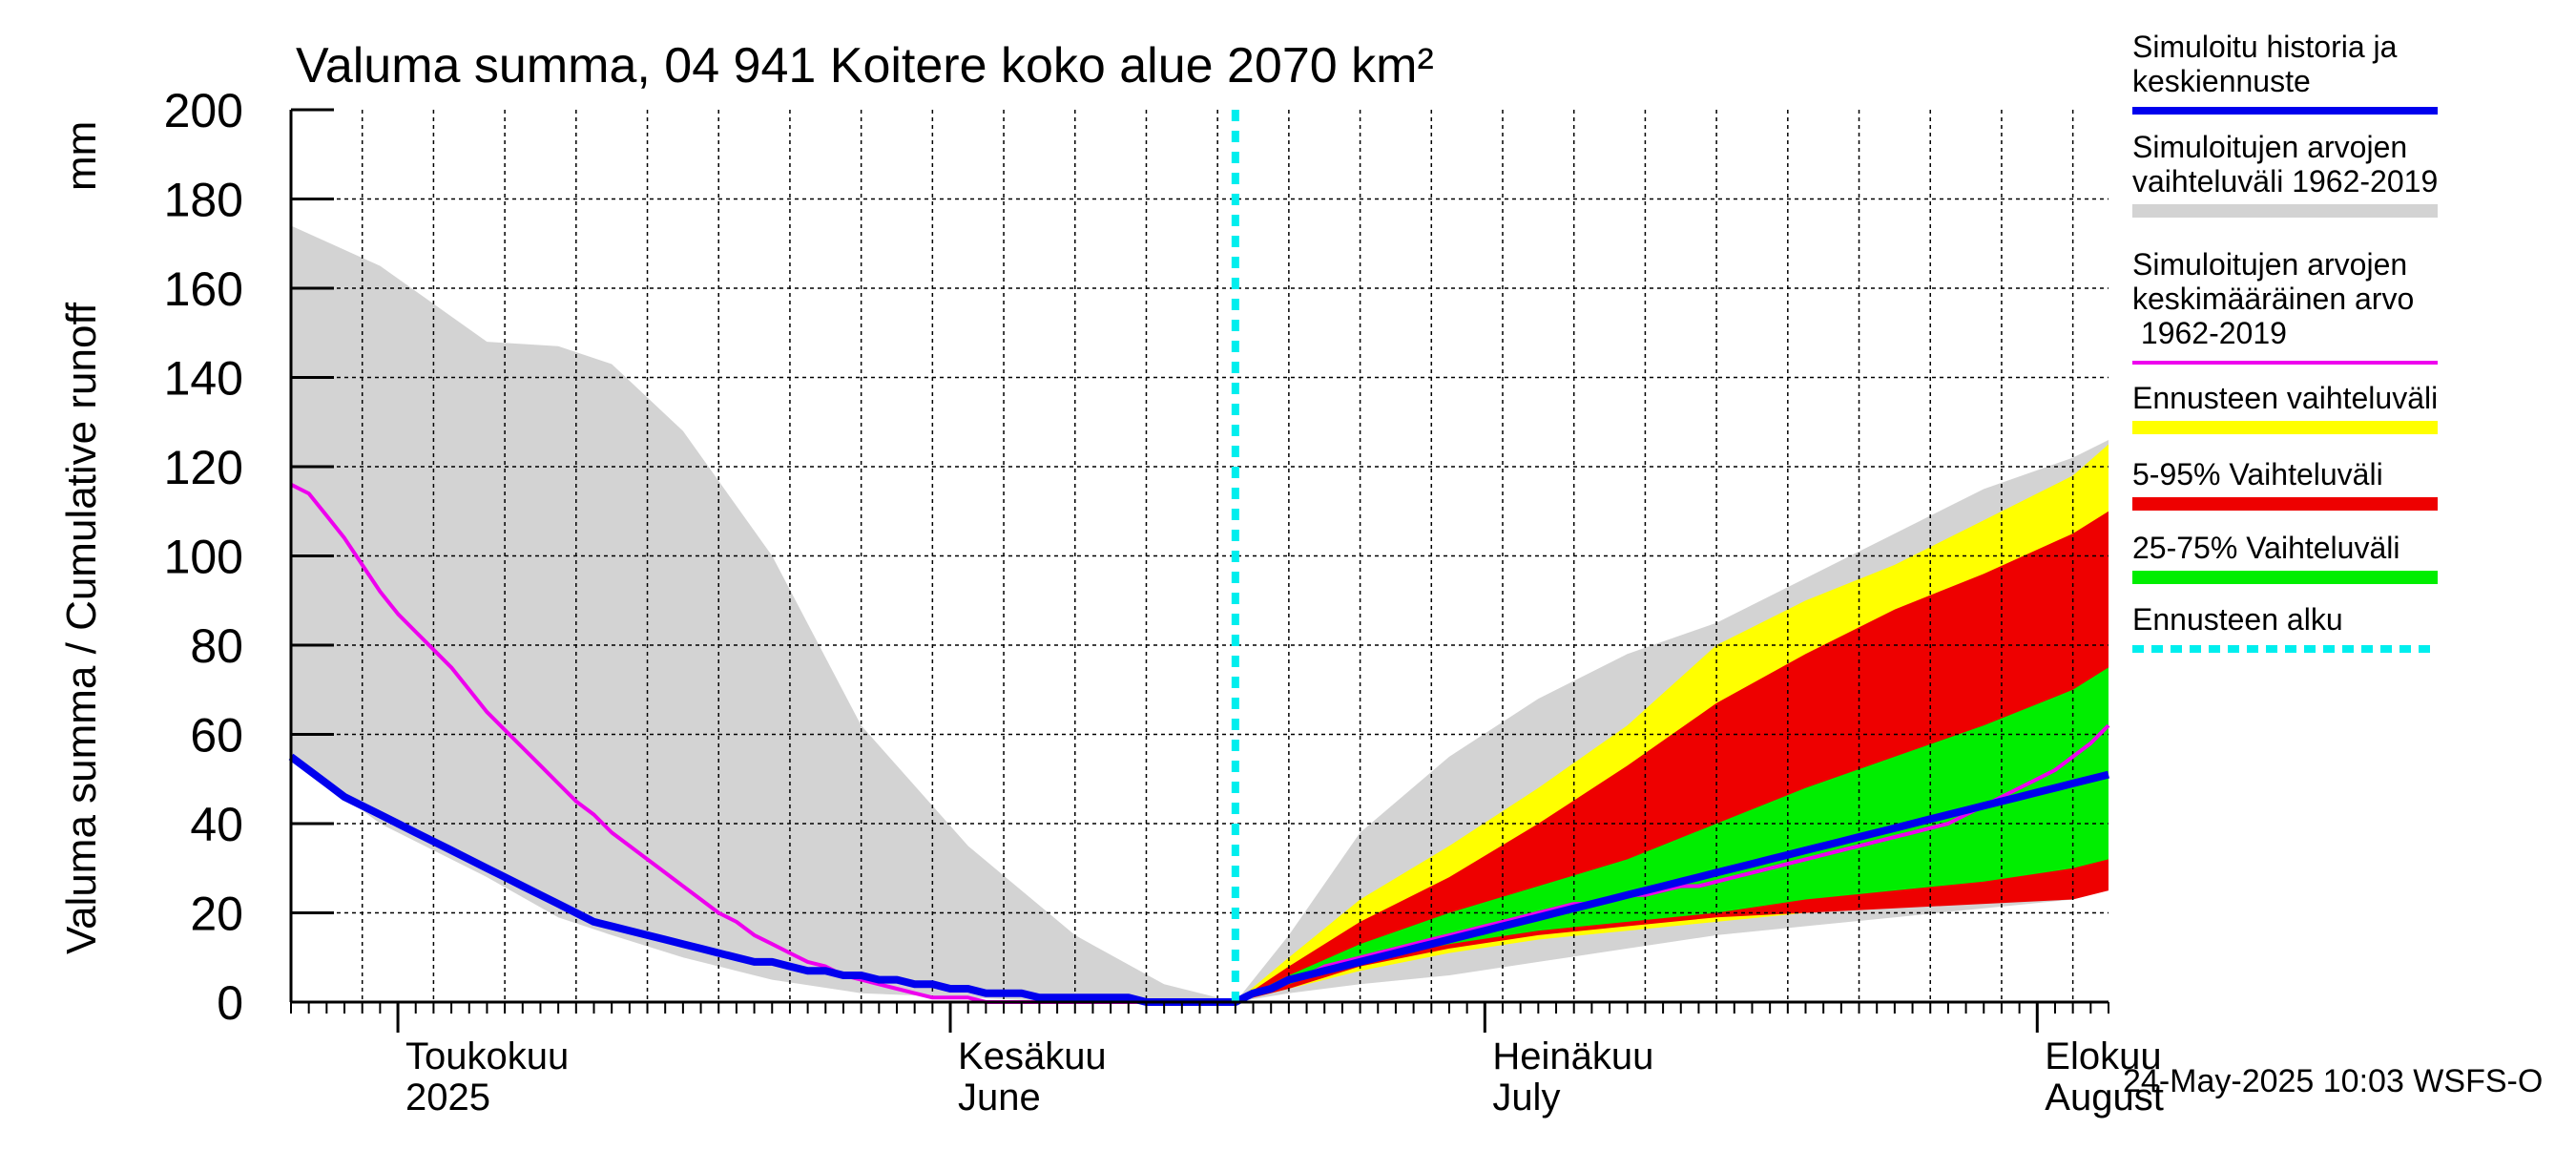  I want to click on legend-label-line: vaihteluväli 1962-2019, so click(2285, 181).